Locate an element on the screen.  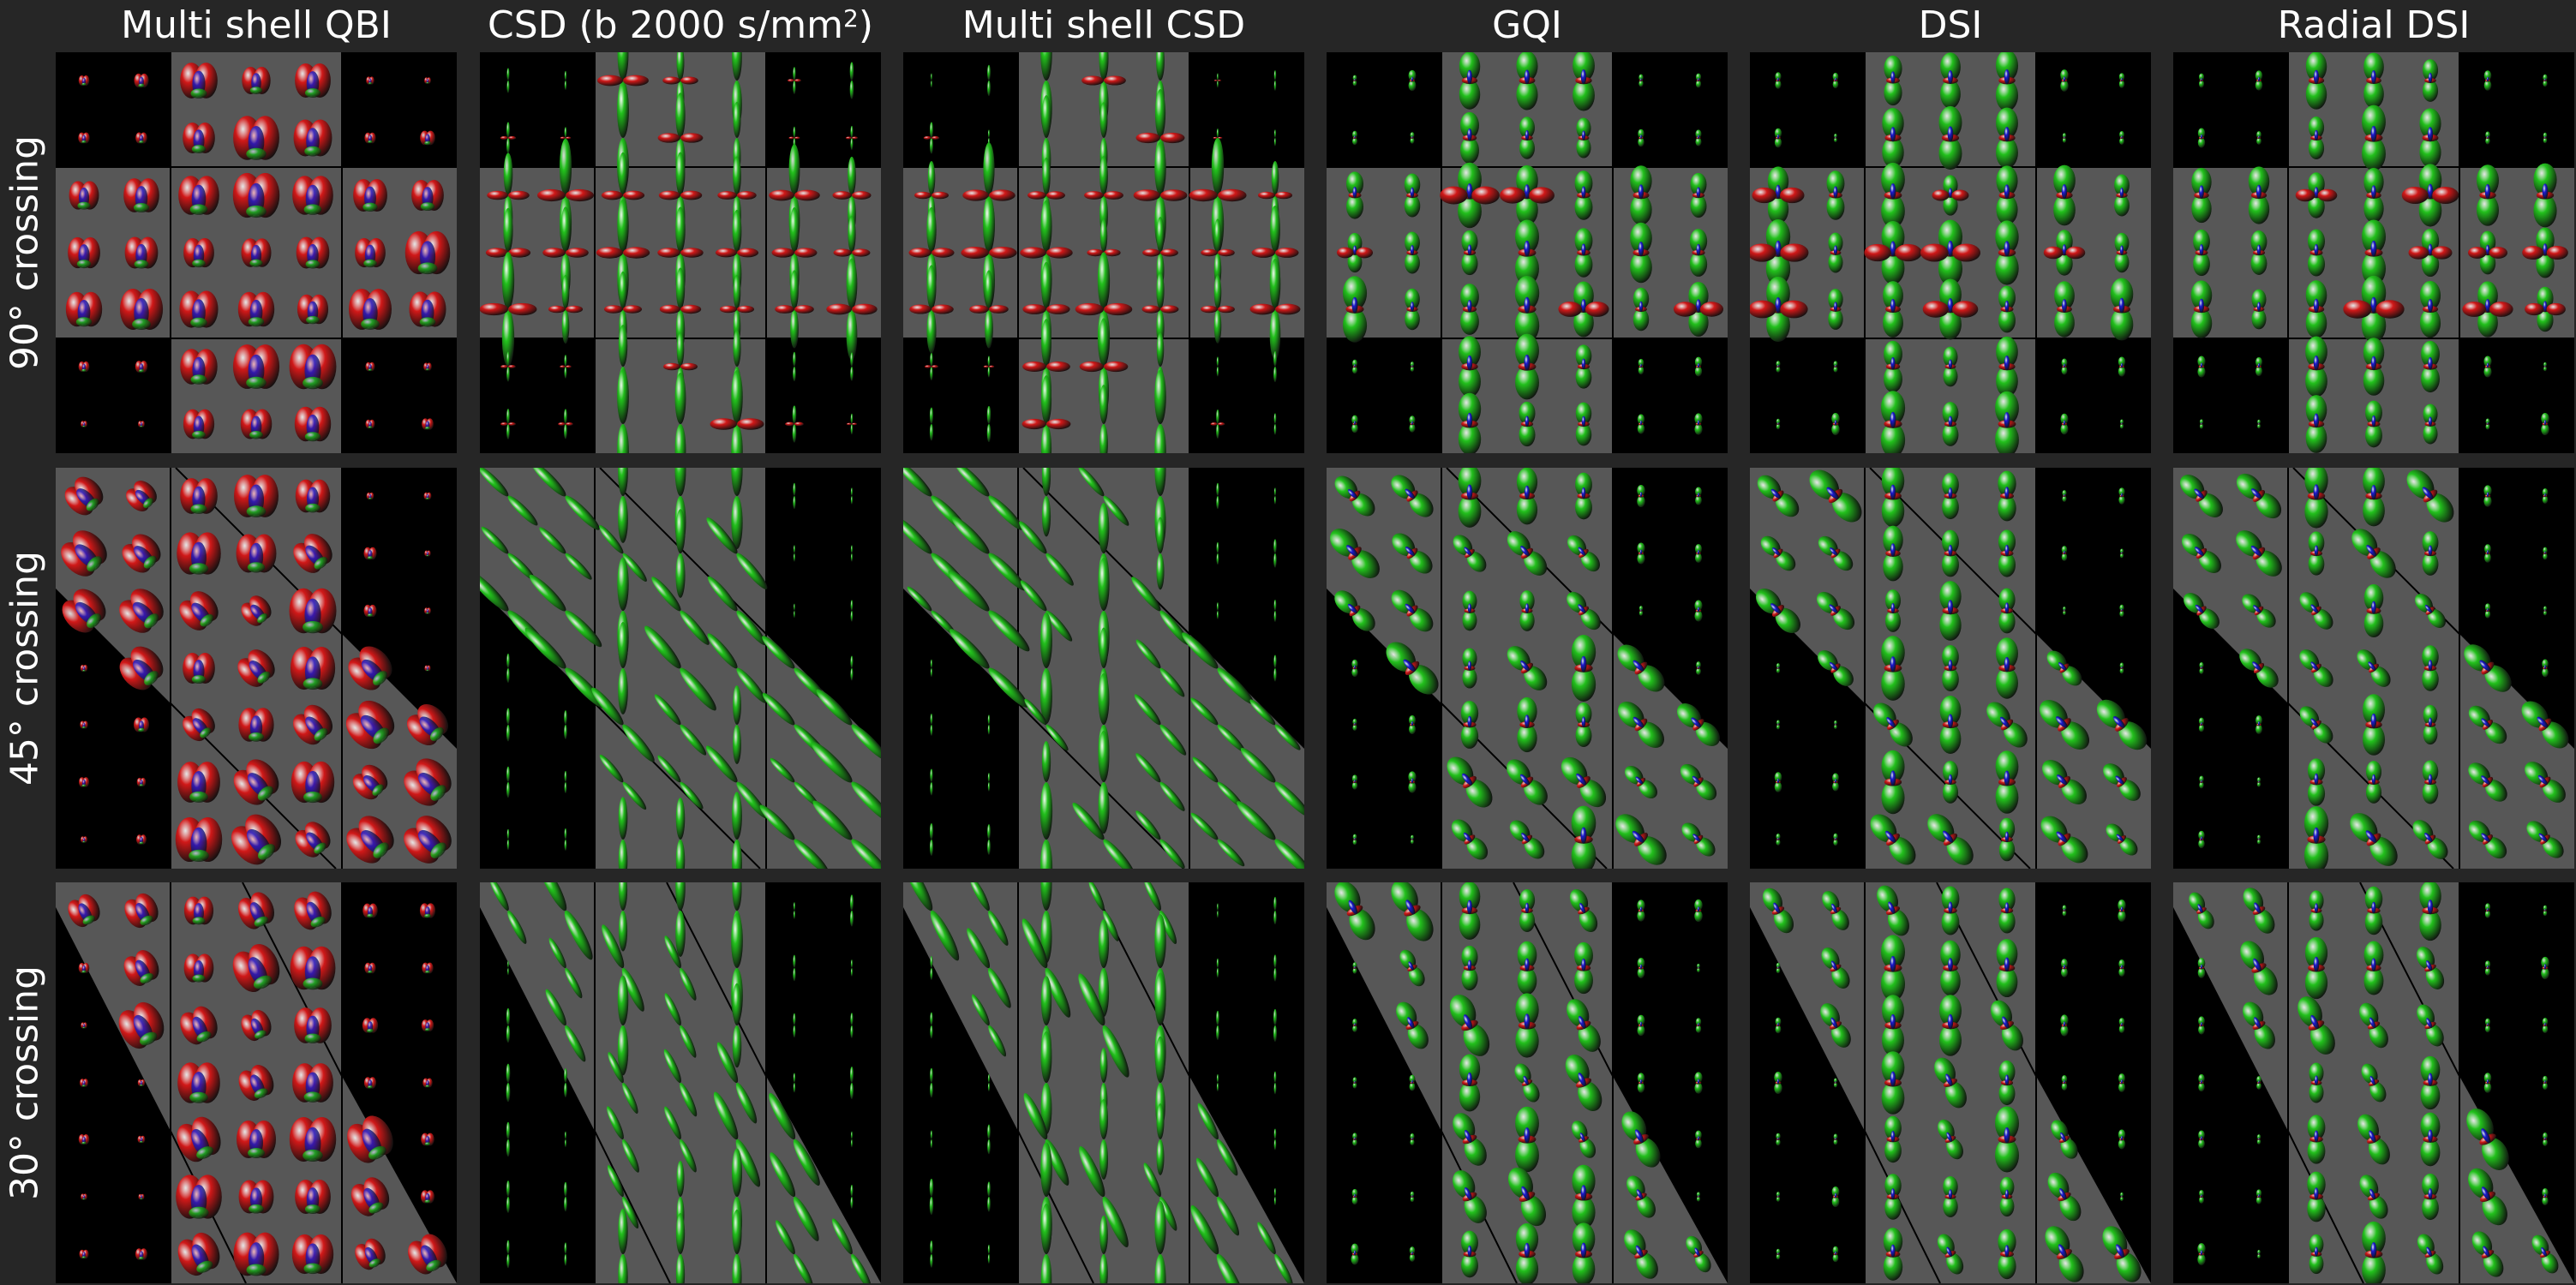
column-title-text: CSD (b 2000 s/mm is located at coordinates (665, 25).